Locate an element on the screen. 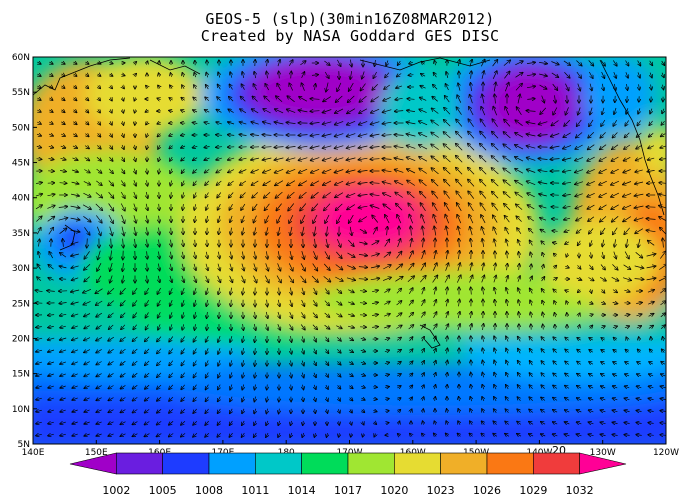  colorbar-label: 1032 is located at coordinates (580, 490).